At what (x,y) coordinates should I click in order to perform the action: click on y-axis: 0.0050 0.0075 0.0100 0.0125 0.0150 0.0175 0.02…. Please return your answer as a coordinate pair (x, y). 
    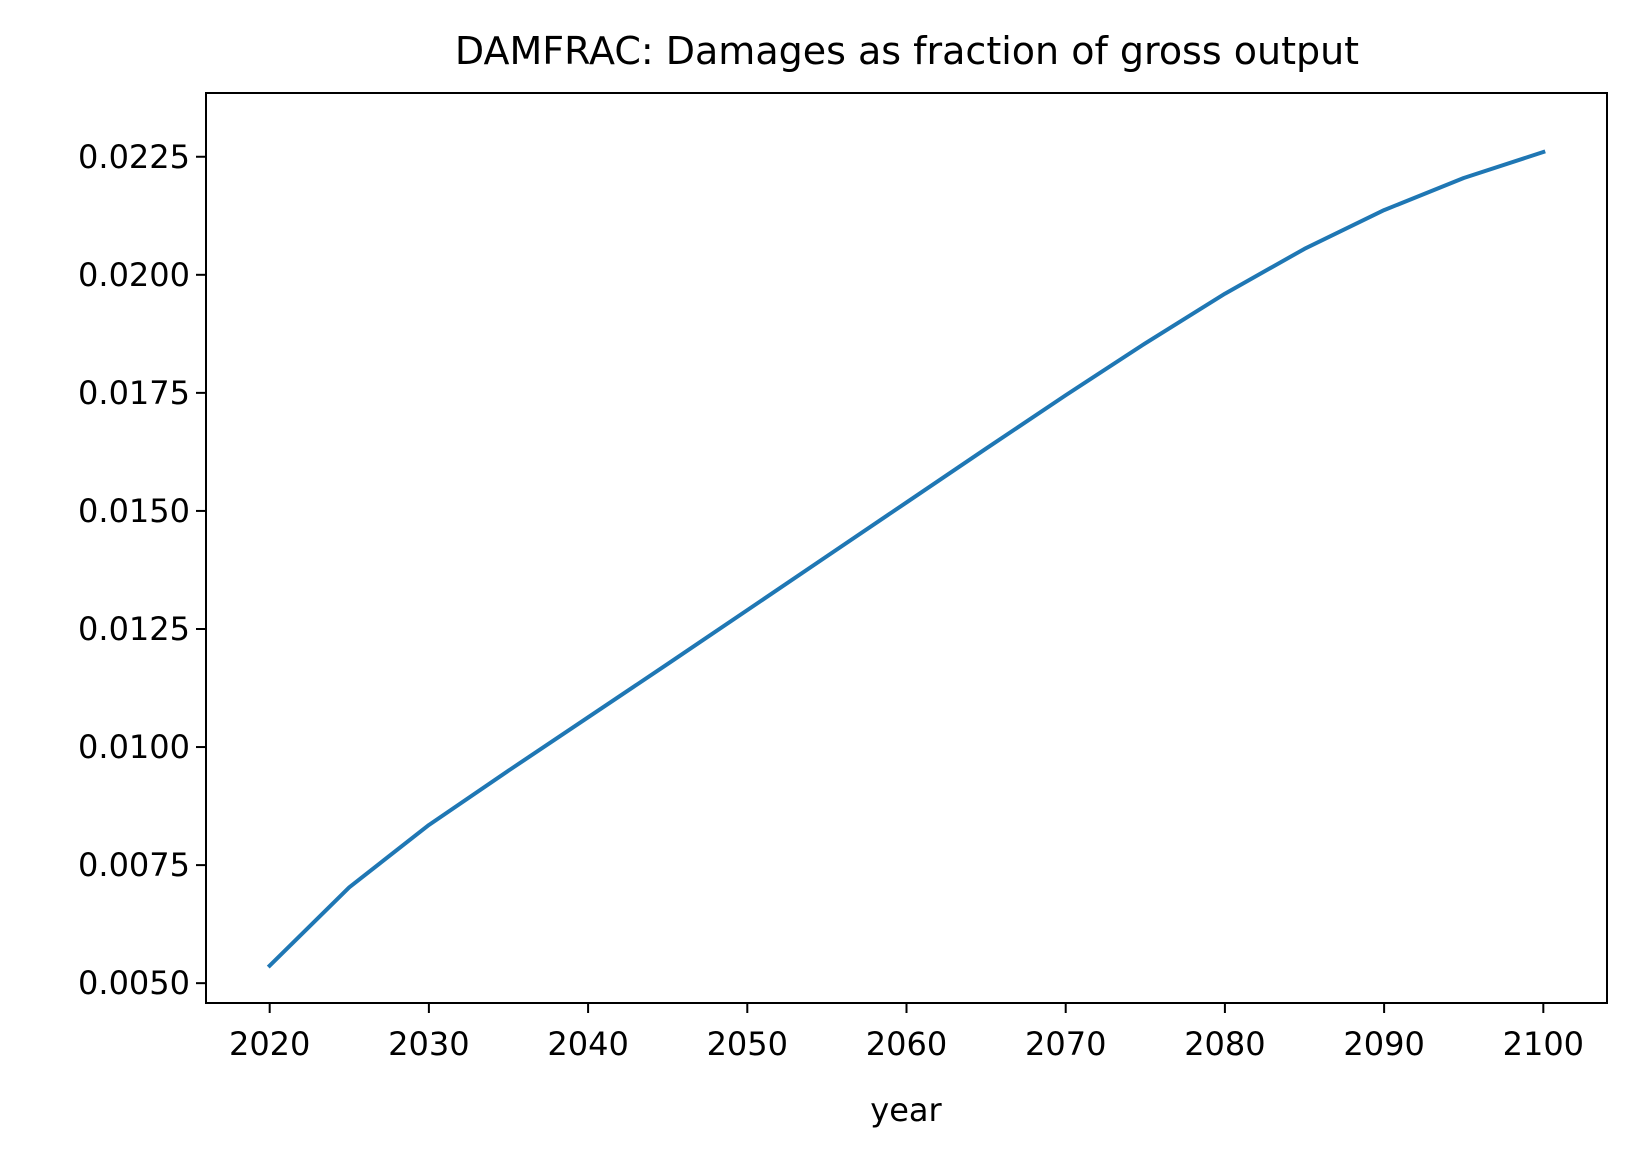
    Looking at the image, I should click on (142, 570).